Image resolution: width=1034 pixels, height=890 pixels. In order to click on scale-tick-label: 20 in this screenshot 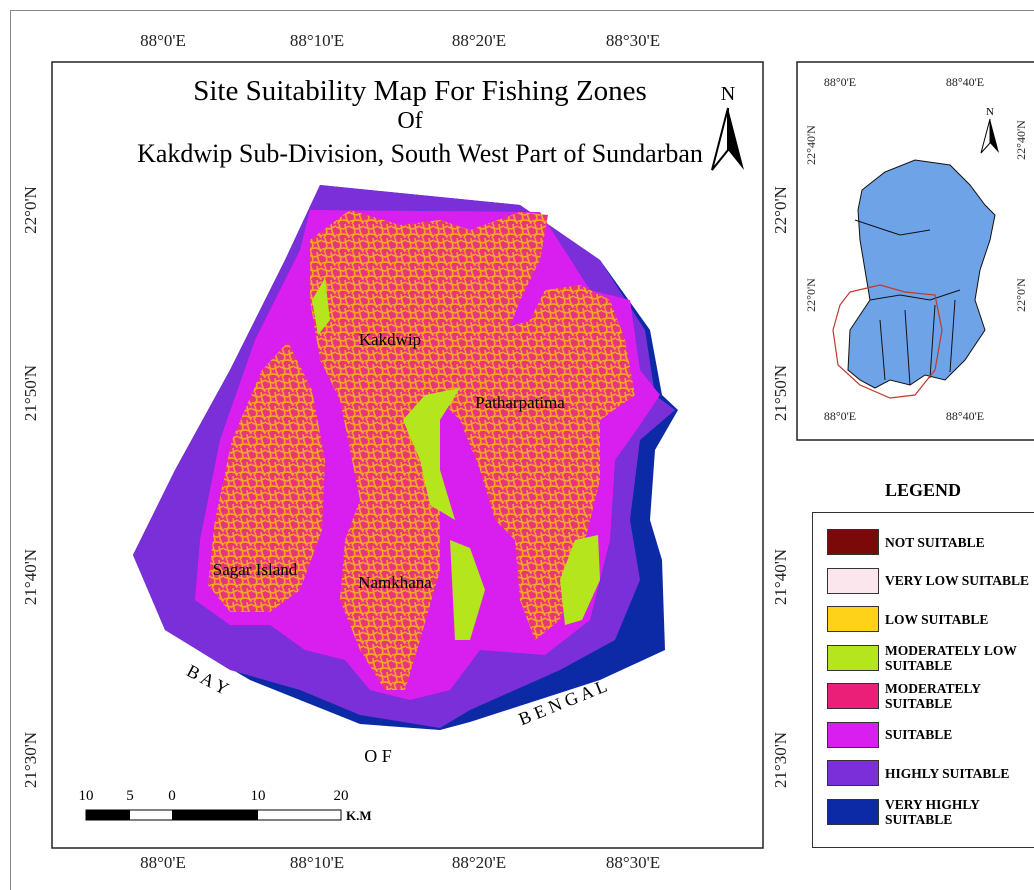, I will do `click(341, 796)`.